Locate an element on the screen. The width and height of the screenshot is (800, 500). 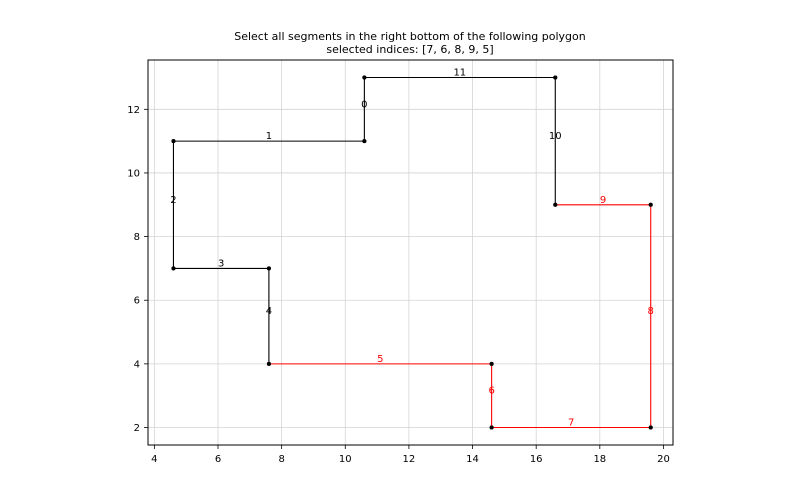
segment-label-9: 9 is located at coordinates (603, 200).